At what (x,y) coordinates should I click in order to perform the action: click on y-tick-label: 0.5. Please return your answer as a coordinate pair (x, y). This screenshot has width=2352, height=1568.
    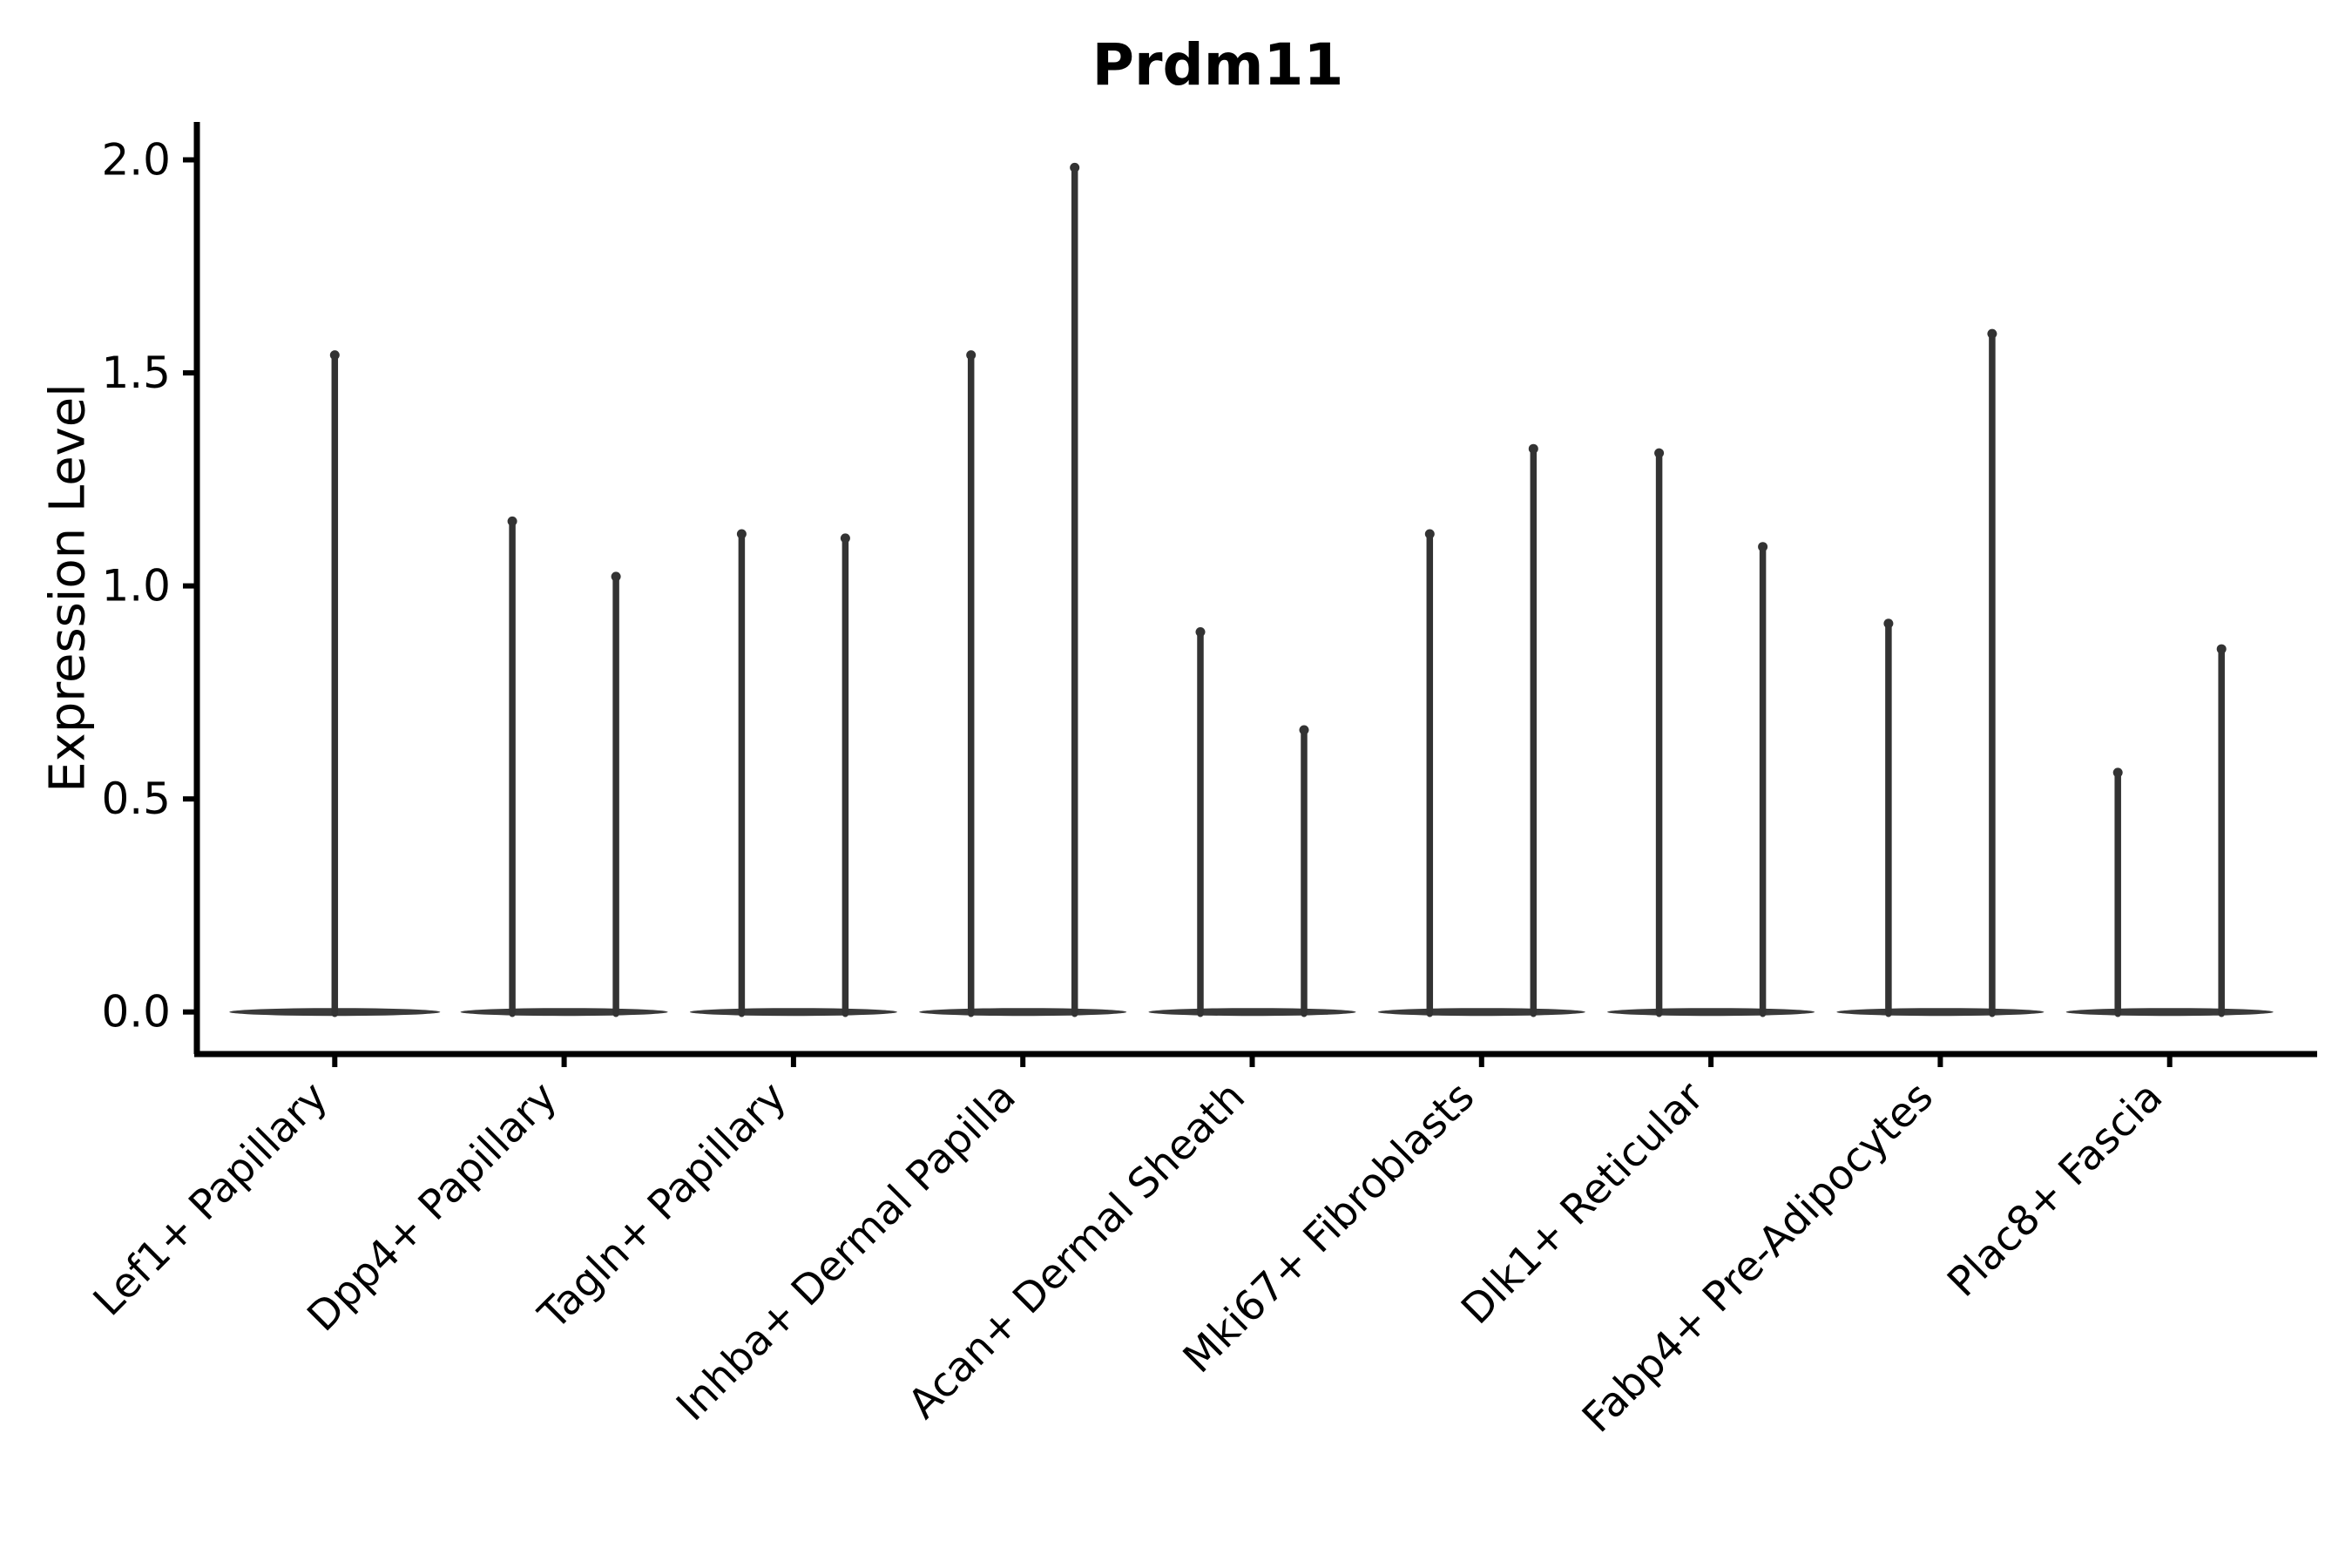
    Looking at the image, I should click on (136, 799).